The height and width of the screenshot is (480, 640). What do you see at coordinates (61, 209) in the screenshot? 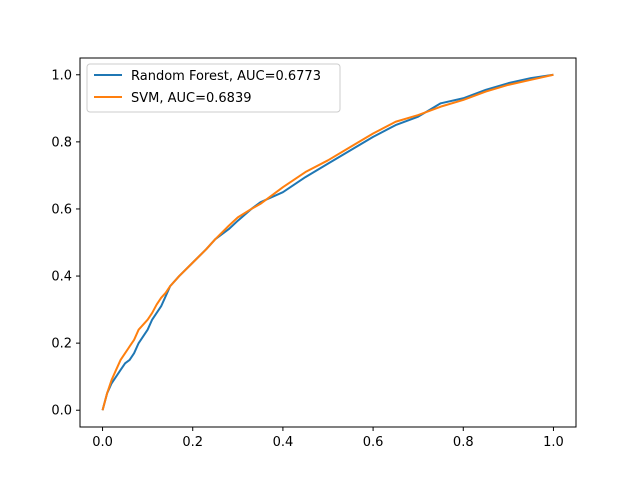
I see `y-tick-label: 0.6` at bounding box center [61, 209].